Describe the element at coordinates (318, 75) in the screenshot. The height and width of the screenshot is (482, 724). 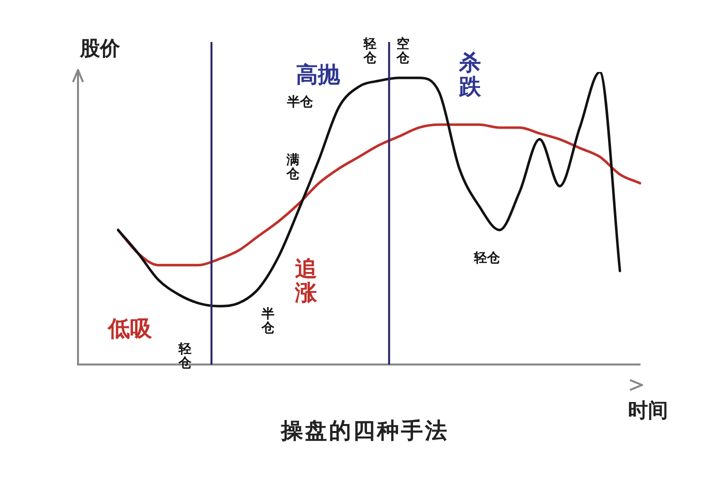
I see `annotation: 高抛` at that location.